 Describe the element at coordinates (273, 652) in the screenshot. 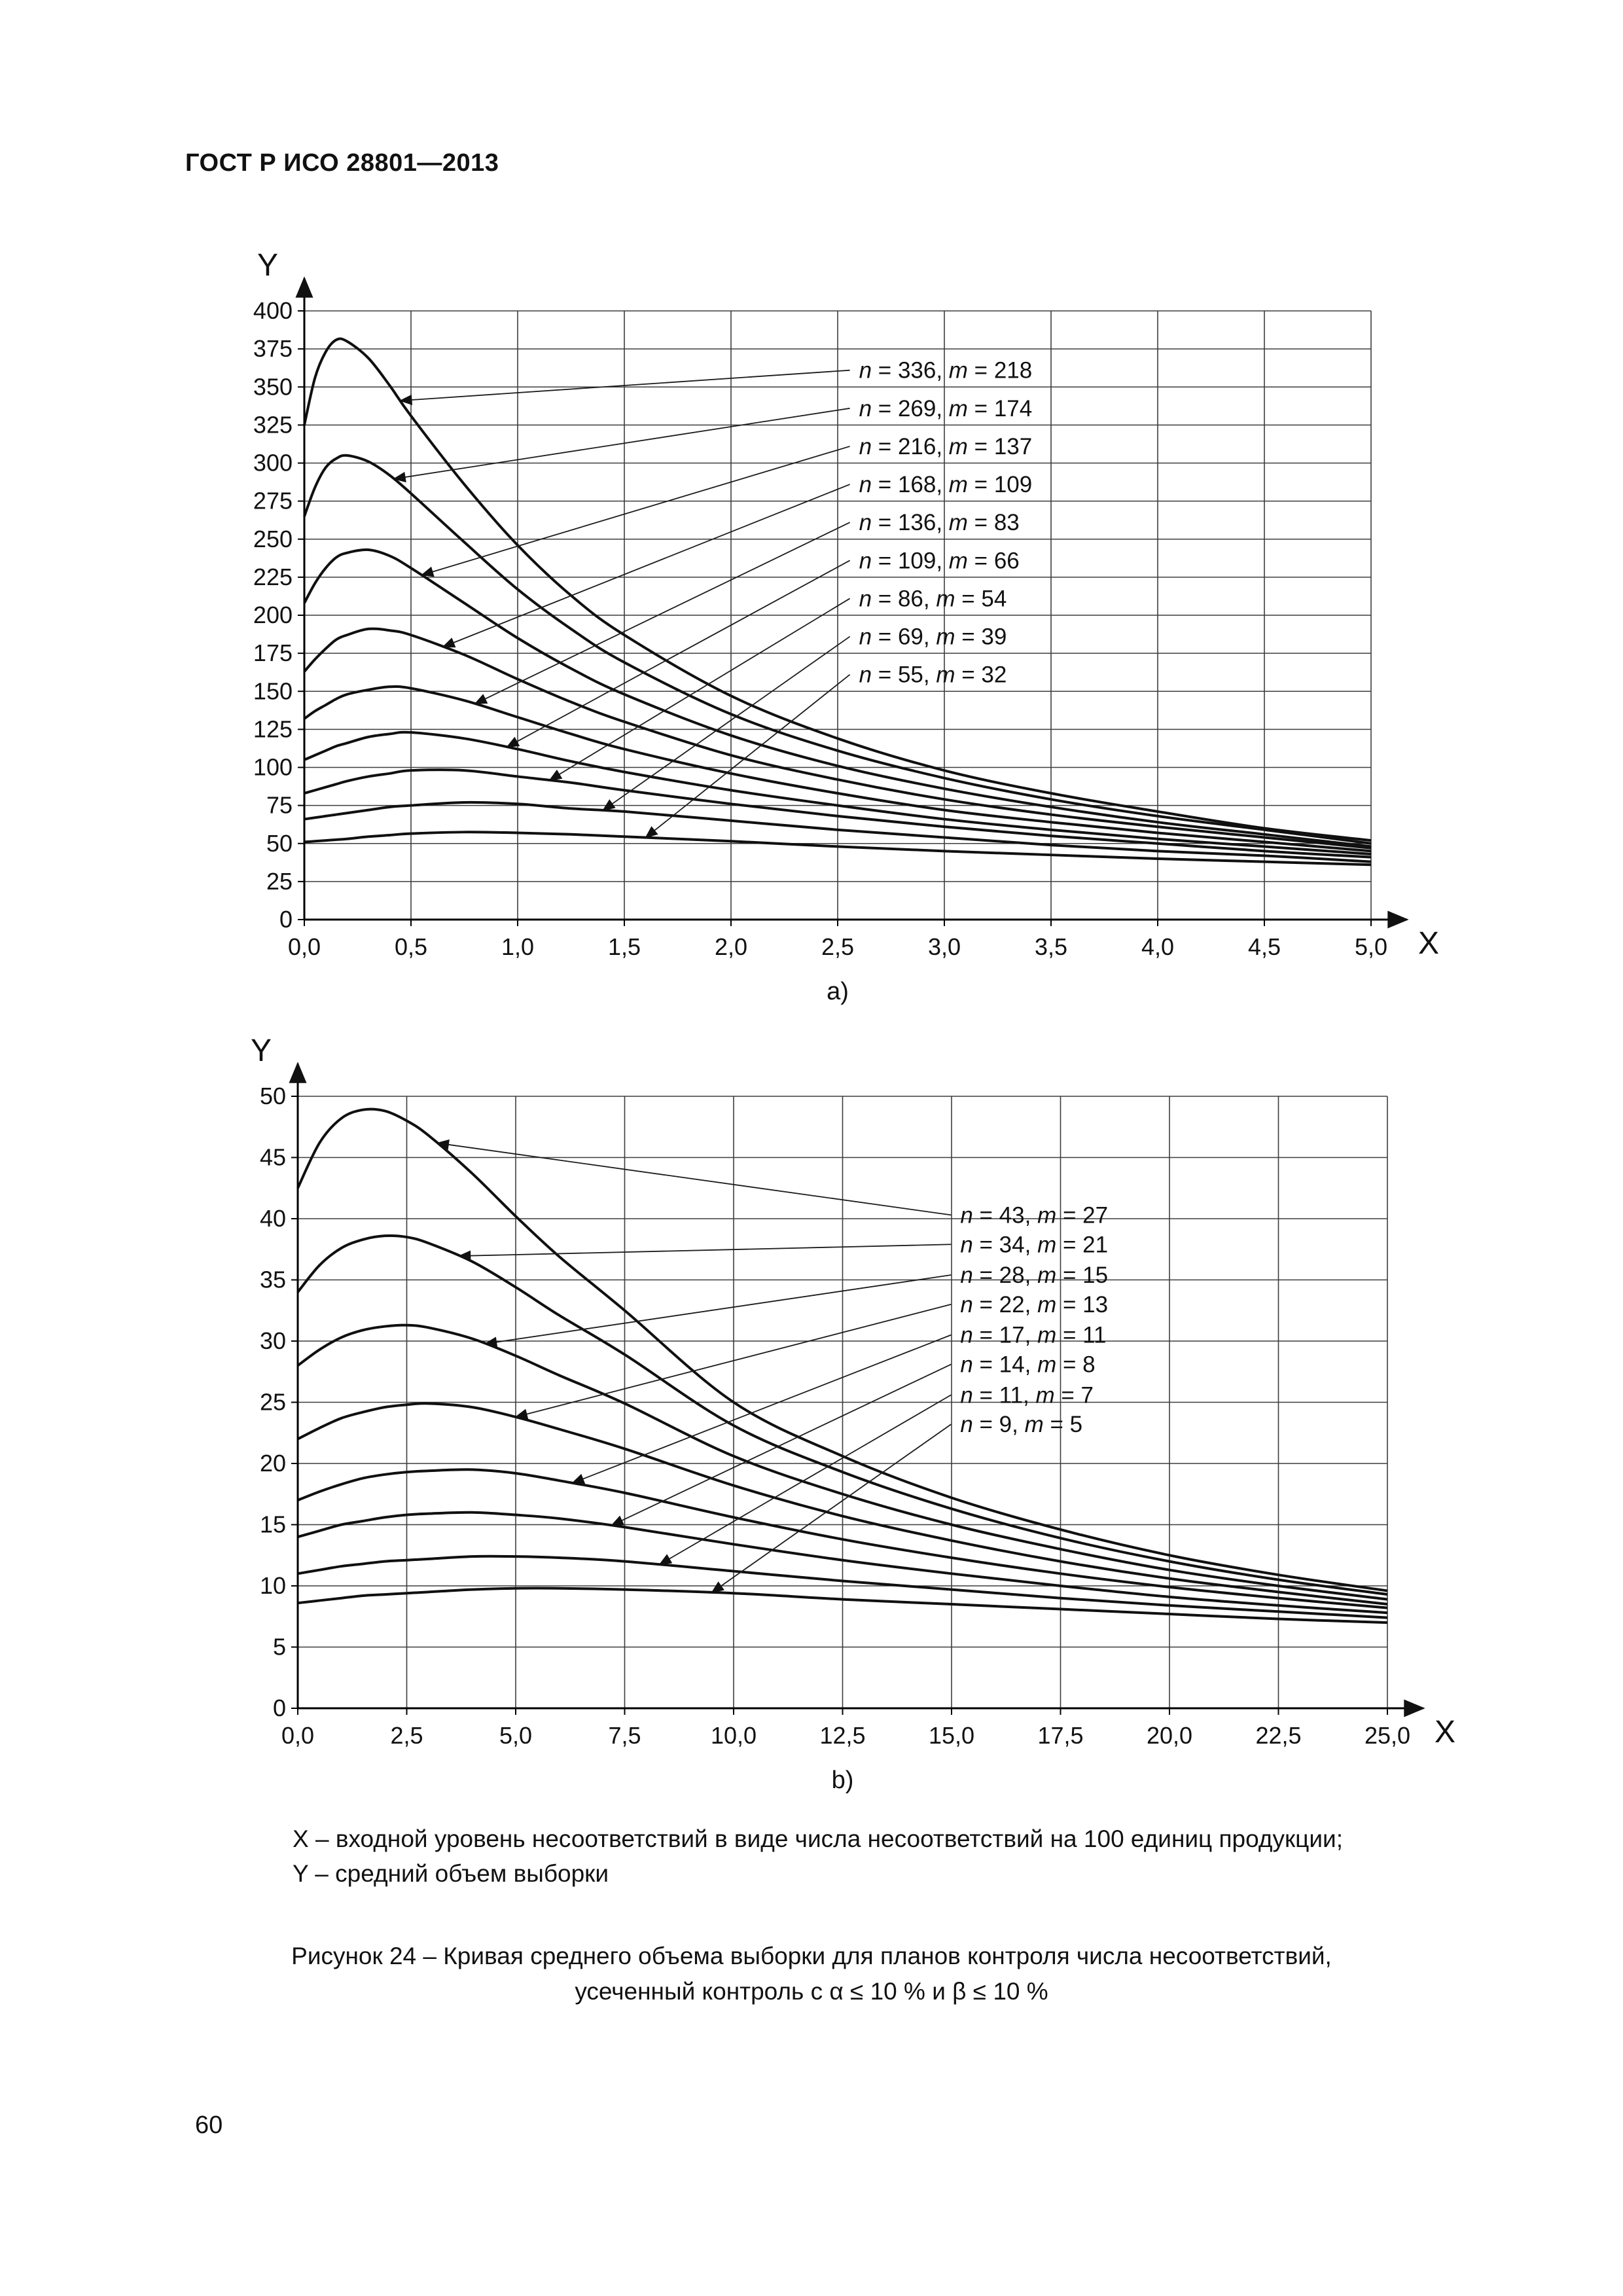

I see `y-tick-label: 175` at that location.